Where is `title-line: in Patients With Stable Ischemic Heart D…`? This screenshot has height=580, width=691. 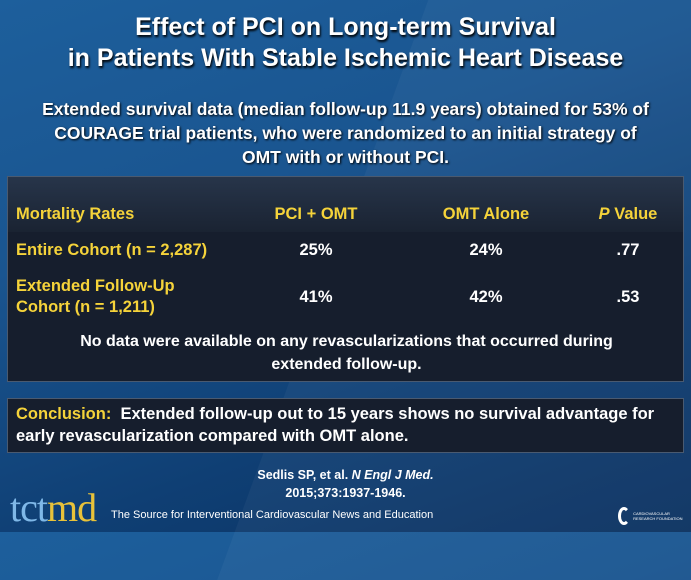 title-line: in Patients With Stable Ischemic Heart D… is located at coordinates (345, 58).